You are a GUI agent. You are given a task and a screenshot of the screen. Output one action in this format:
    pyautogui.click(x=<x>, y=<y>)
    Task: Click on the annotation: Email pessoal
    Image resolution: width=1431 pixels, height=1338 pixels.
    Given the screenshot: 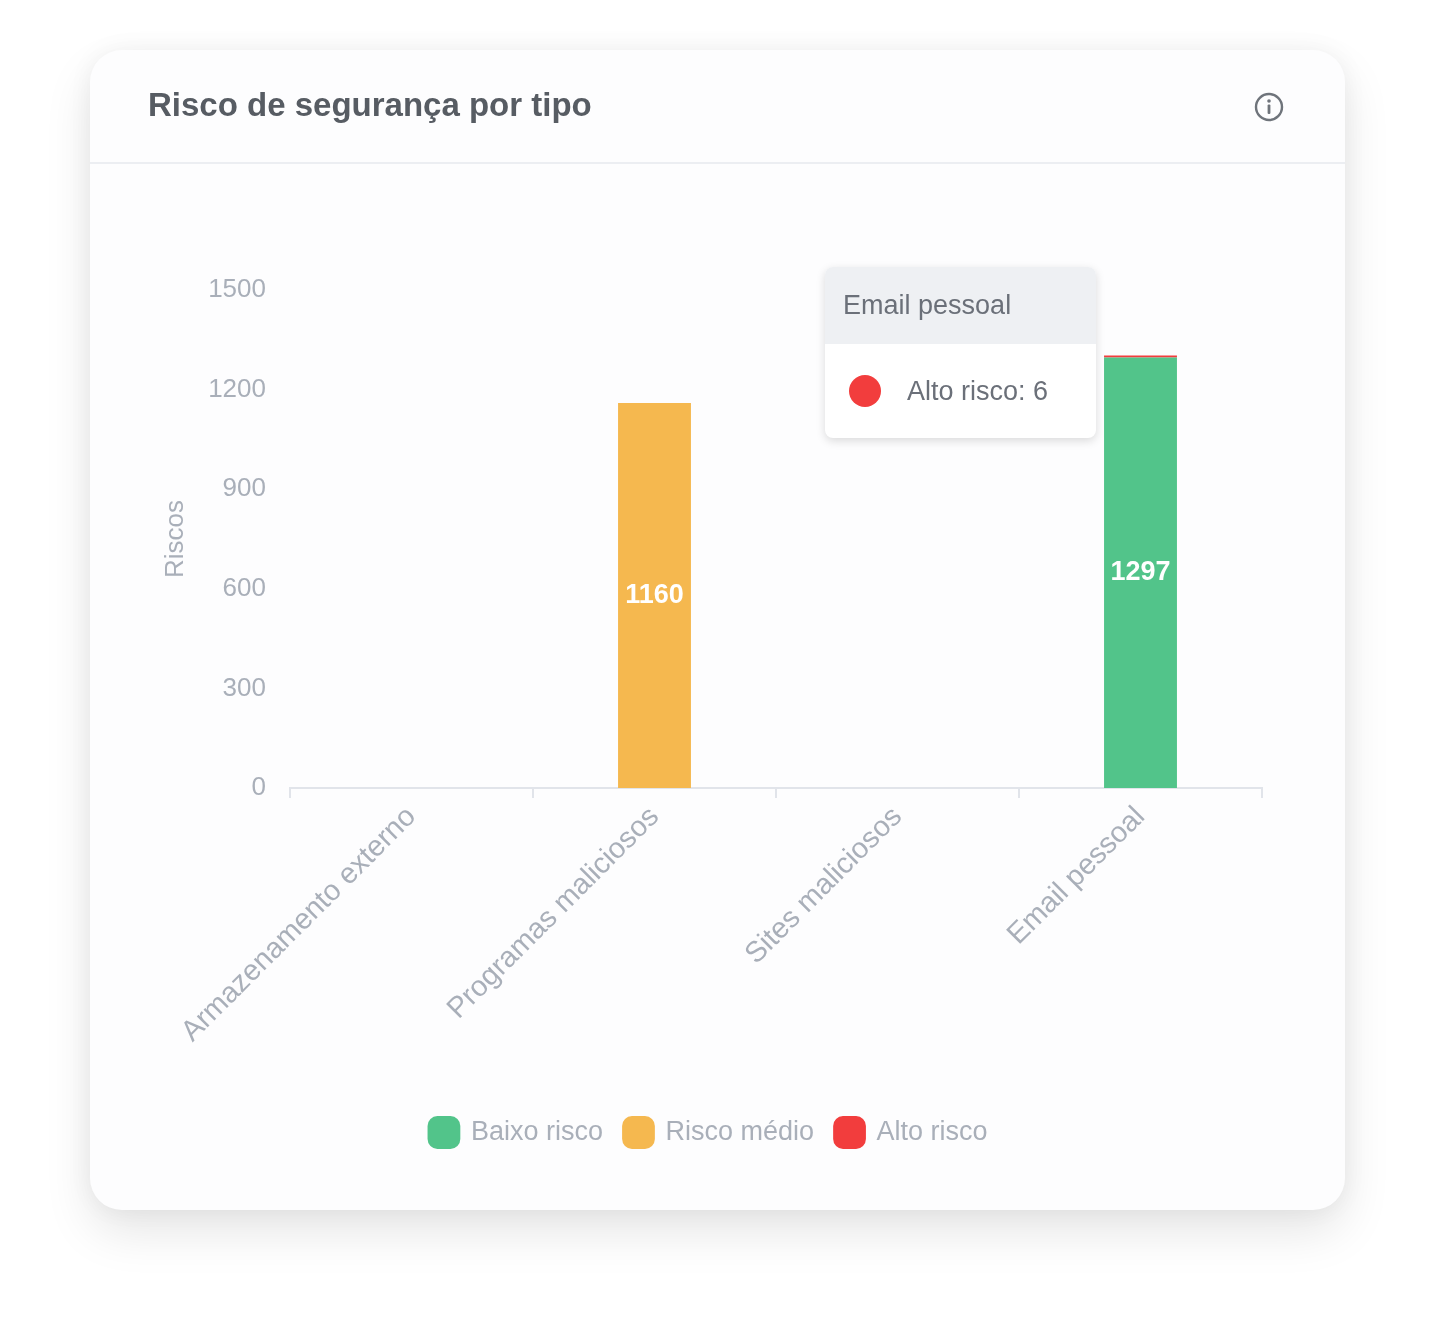 What is the action you would take?
    pyautogui.click(x=961, y=306)
    